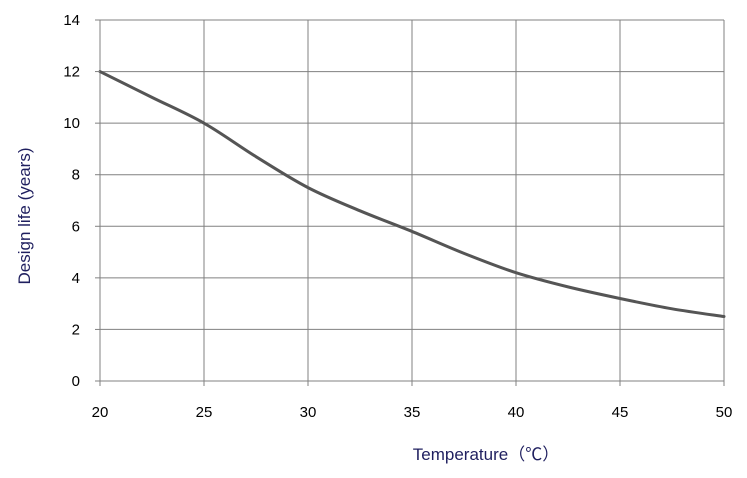 The image size is (747, 478). What do you see at coordinates (724, 412) in the screenshot?
I see `x-tick-label: 50` at bounding box center [724, 412].